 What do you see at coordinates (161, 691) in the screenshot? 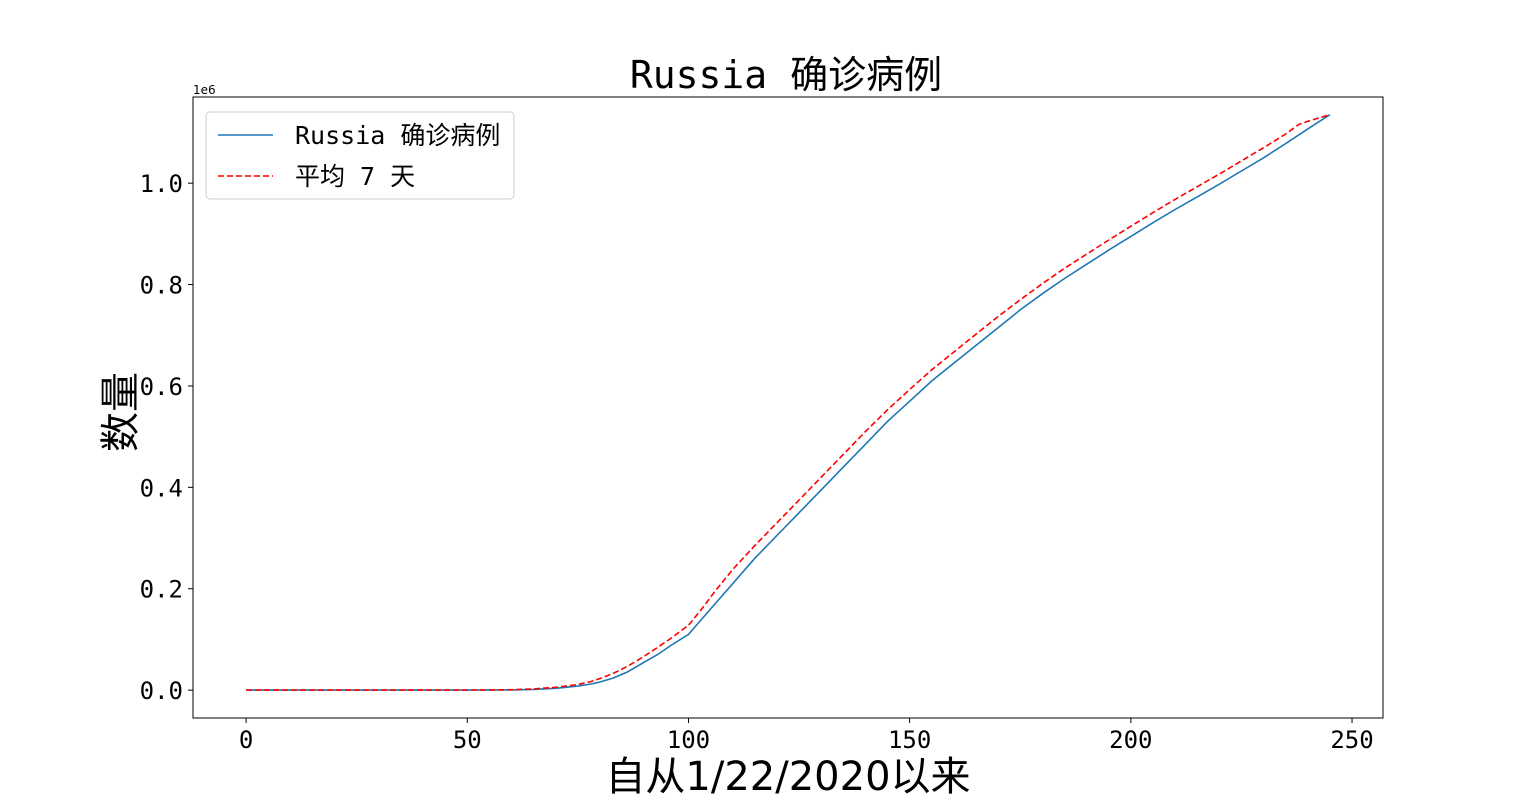
I see `y-tick-label: 0.0` at bounding box center [161, 691].